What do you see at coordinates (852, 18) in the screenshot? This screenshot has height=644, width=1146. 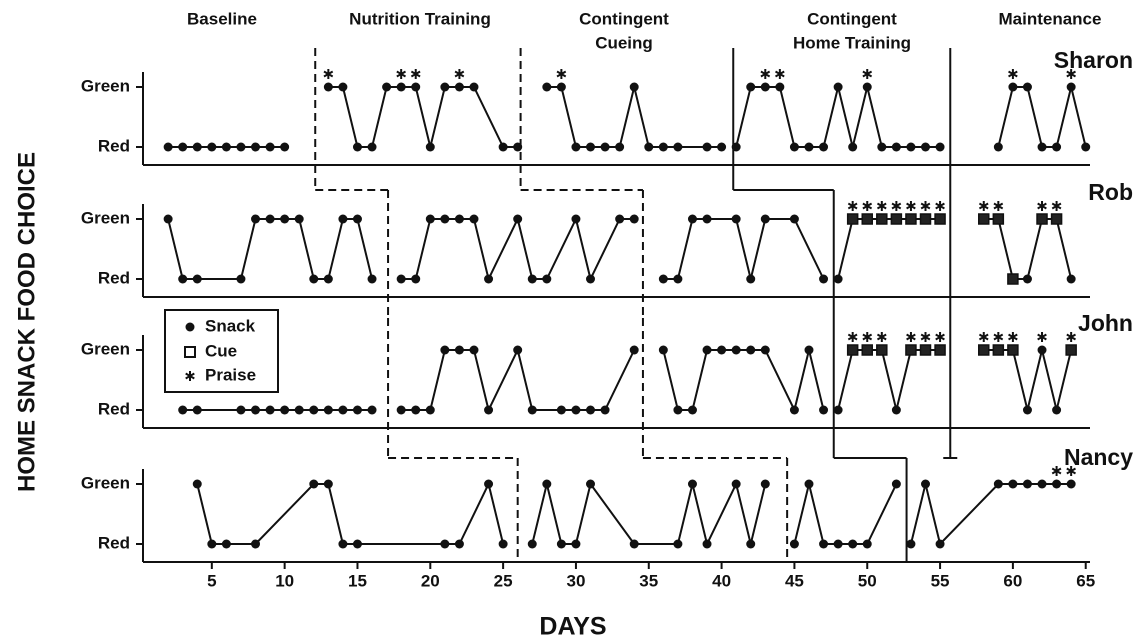 I see `phase-label: Contingent` at bounding box center [852, 18].